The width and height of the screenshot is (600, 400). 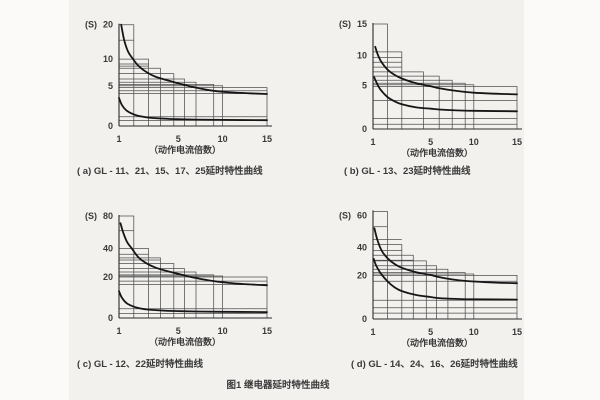 I want to click on y-tick-label: 80, so click(x=108, y=216).